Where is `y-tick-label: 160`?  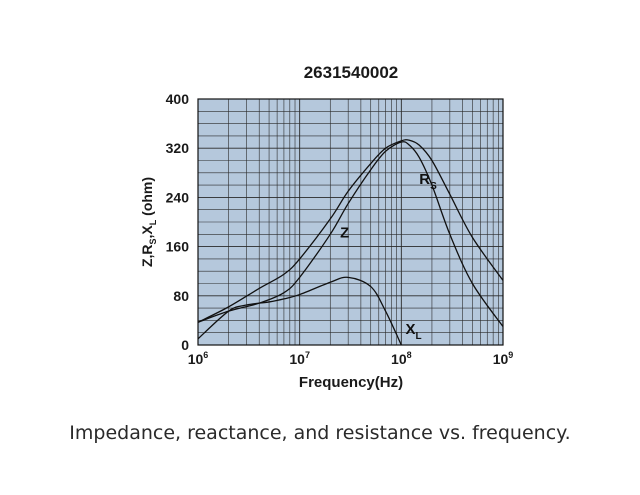
y-tick-label: 160 is located at coordinates (178, 247).